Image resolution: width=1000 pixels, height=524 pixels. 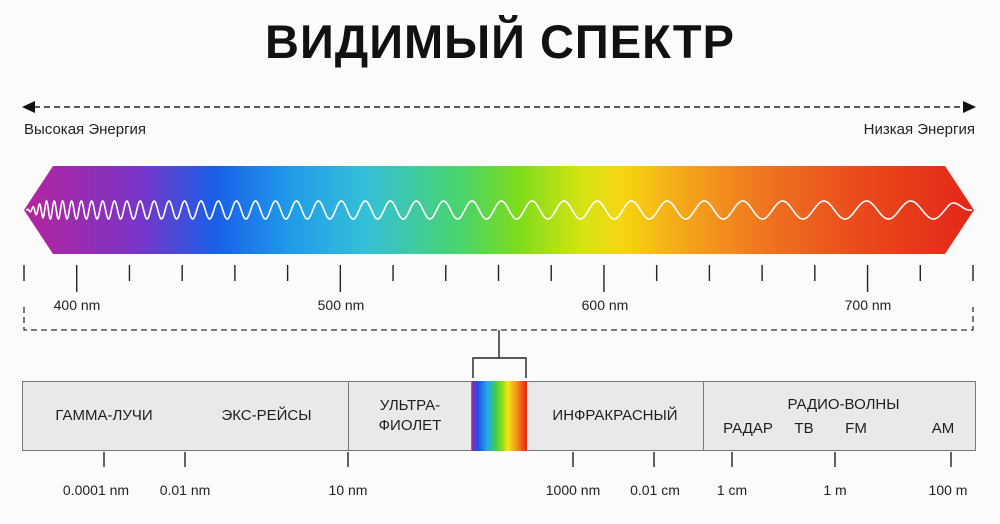 What do you see at coordinates (605, 305) in the screenshot?
I see `tick-label-600nm: 600 nm` at bounding box center [605, 305].